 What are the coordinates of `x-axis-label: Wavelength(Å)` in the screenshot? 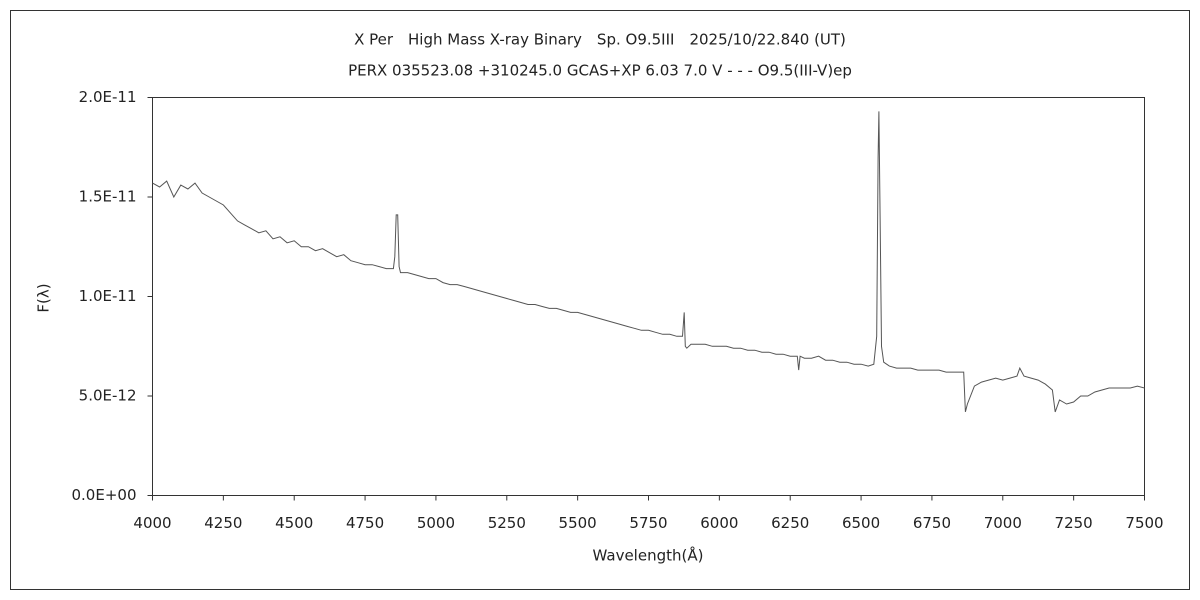 It's located at (648, 555).